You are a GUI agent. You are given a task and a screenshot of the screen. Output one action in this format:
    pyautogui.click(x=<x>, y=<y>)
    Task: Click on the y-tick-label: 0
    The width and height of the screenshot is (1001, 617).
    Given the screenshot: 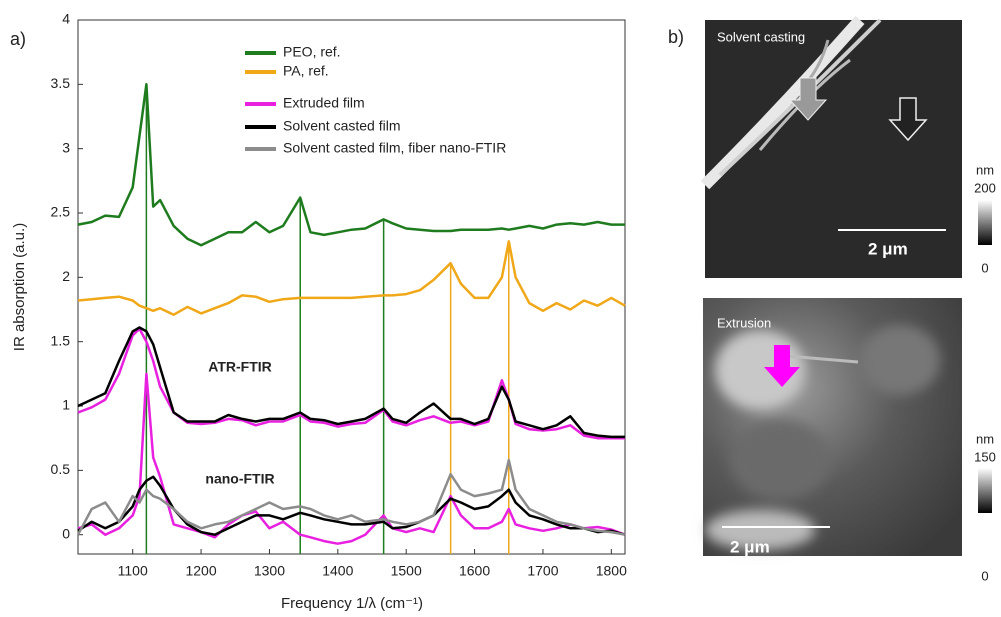 What is the action you would take?
    pyautogui.click(x=66, y=533)
    